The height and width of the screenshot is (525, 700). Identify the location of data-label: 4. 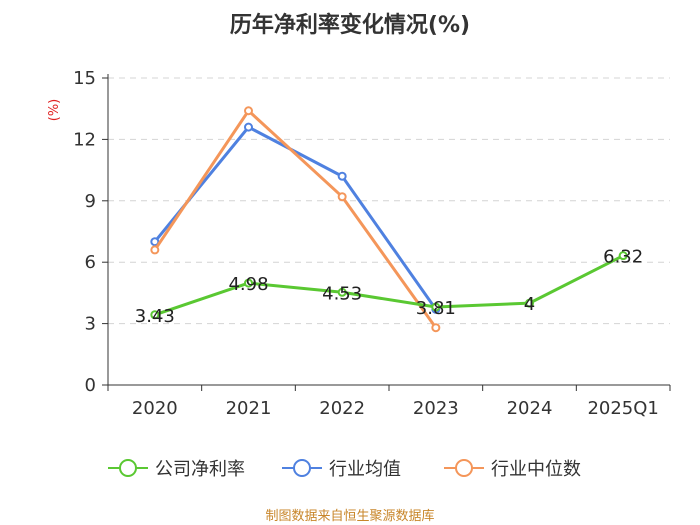
(529, 304).